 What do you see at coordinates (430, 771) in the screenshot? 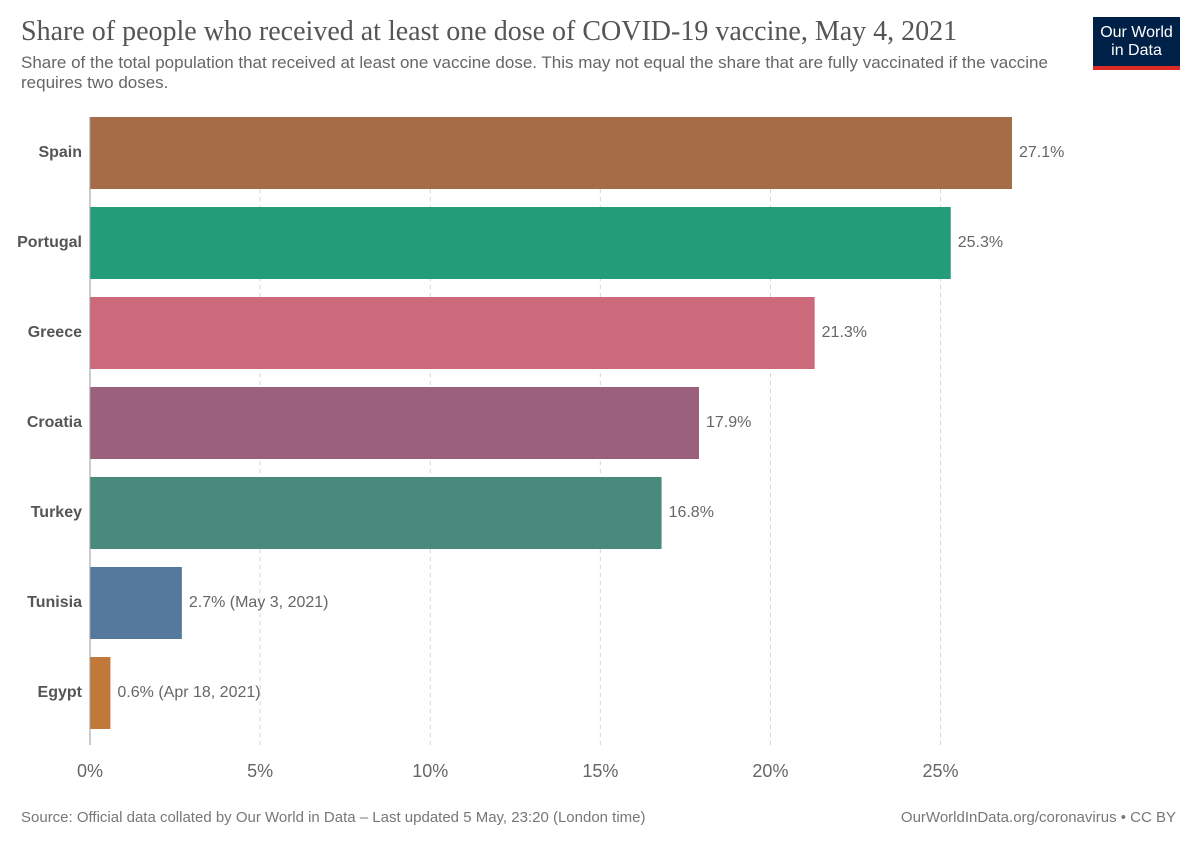
I see `x-tick-label: 10%` at bounding box center [430, 771].